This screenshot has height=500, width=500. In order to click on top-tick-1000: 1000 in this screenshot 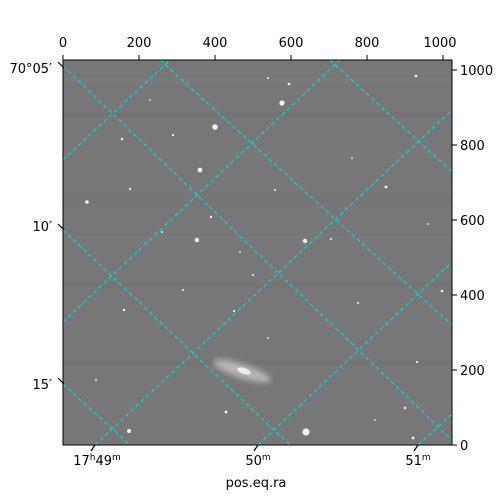, I will do `click(439, 43)`.